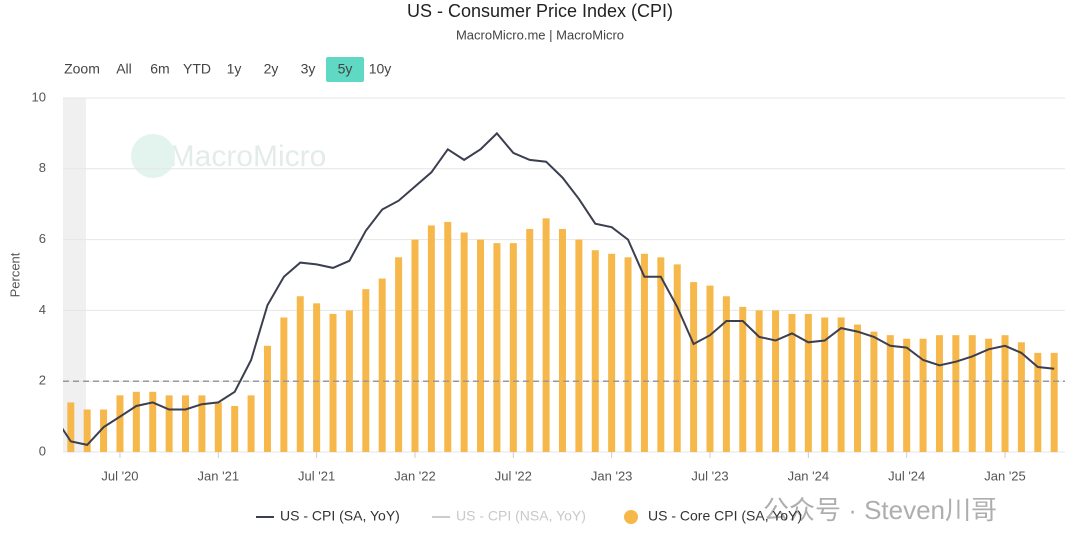 This screenshot has width=1080, height=555. I want to click on range-button: 1y, so click(234, 69).